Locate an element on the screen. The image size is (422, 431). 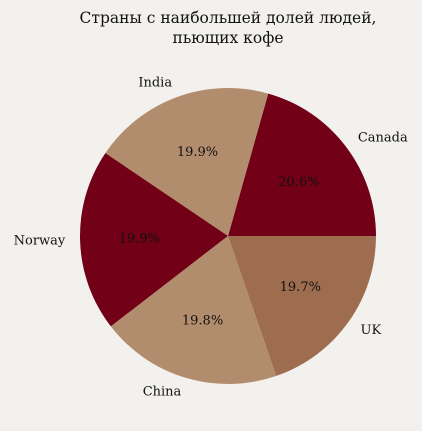
pie-pct-label-uk: 19.7% is located at coordinates (300, 287).